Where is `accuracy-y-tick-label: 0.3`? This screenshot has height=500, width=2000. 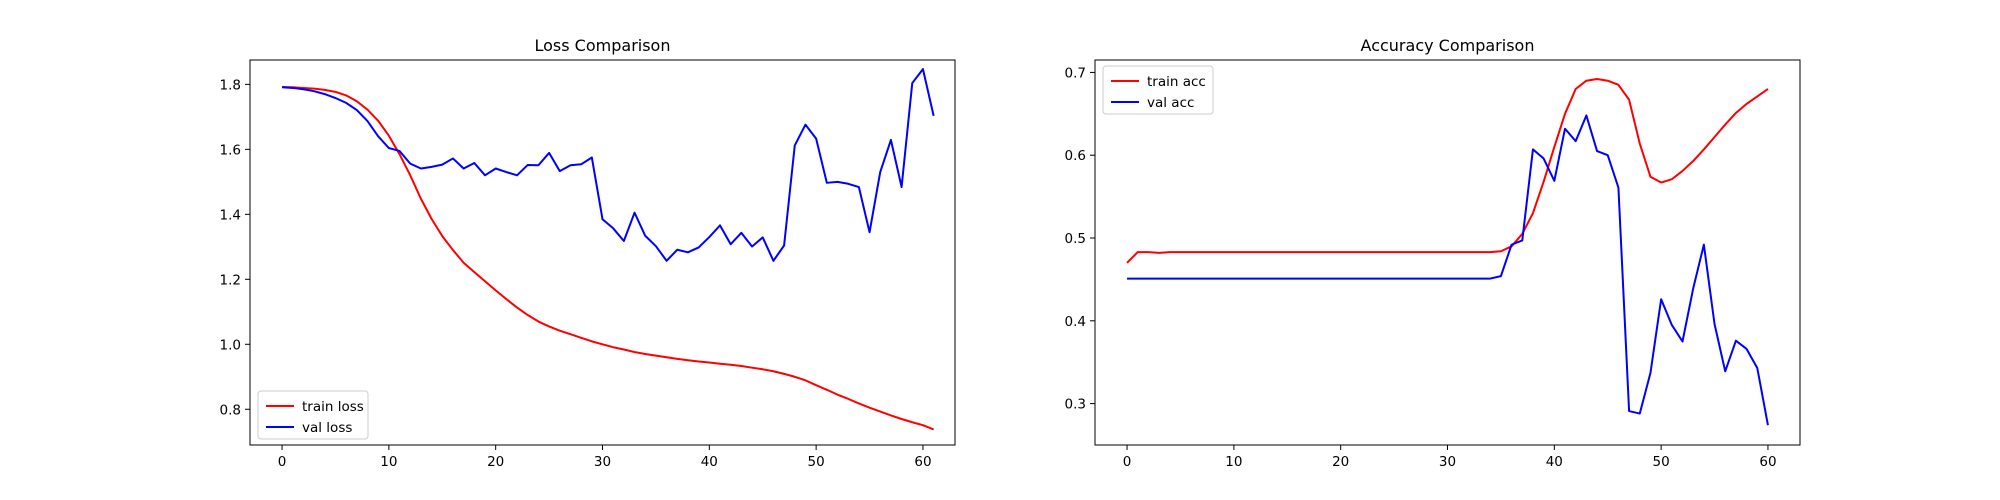
accuracy-y-tick-label: 0.3 is located at coordinates (1075, 405).